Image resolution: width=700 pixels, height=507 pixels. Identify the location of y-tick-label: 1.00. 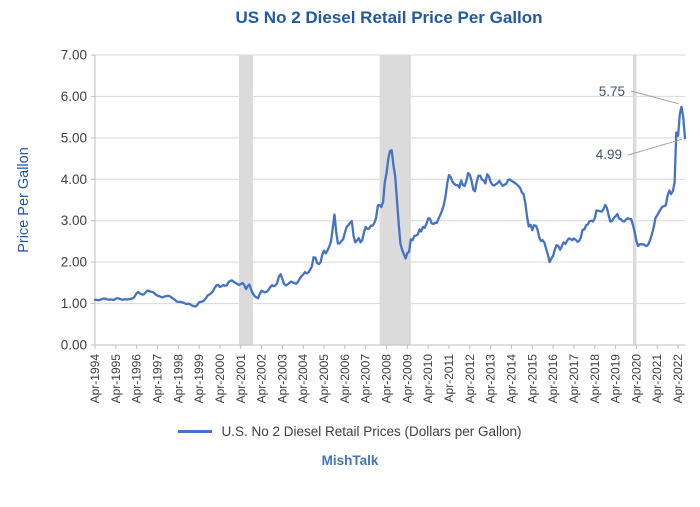
(74, 303).